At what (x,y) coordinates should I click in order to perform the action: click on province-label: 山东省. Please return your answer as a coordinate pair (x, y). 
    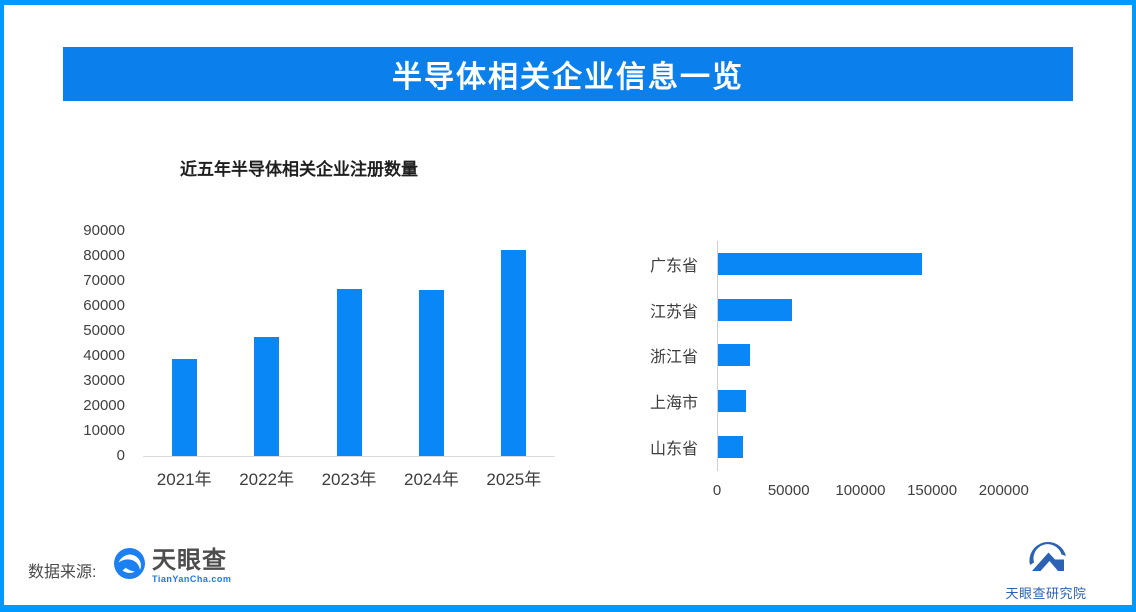
    Looking at the image, I should click on (674, 450).